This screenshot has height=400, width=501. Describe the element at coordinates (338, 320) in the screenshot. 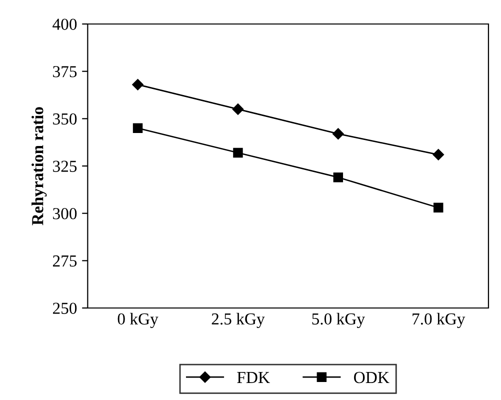

I see `x-tick-label: 5.0 kGy` at that location.